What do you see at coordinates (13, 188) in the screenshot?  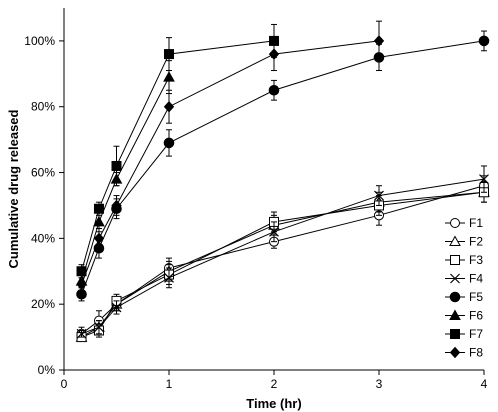 I see `y-axis-title: Cumulative drug released` at bounding box center [13, 188].